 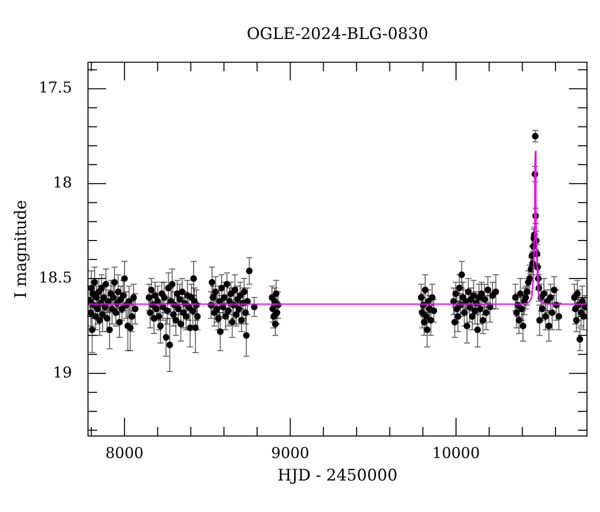 What do you see at coordinates (290, 453) in the screenshot?
I see `x-tick-label: 9000` at bounding box center [290, 453].